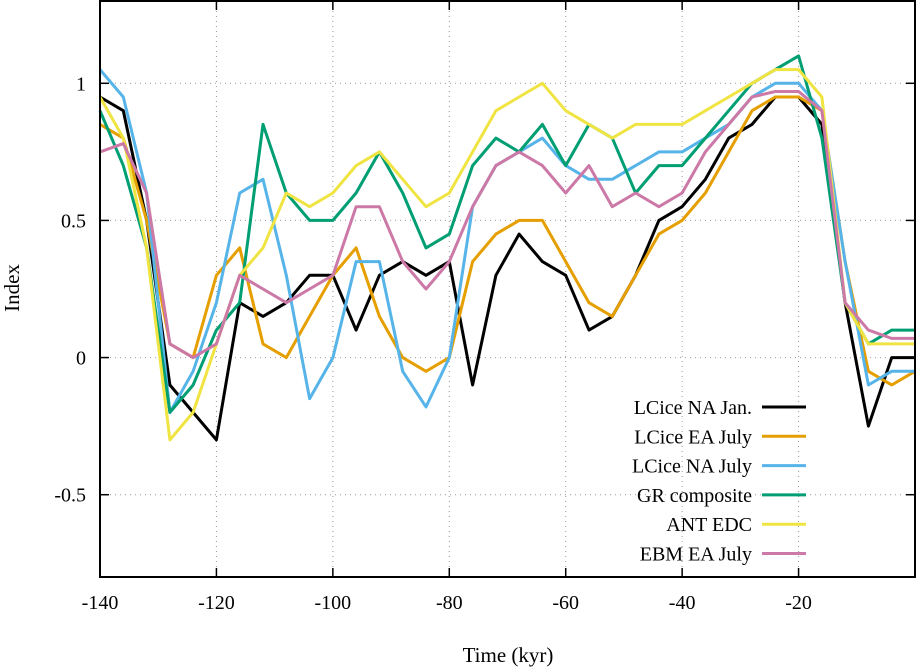 Image resolution: width=917 pixels, height=668 pixels. Describe the element at coordinates (694, 496) in the screenshot. I see `legend-label: GR composite` at that location.